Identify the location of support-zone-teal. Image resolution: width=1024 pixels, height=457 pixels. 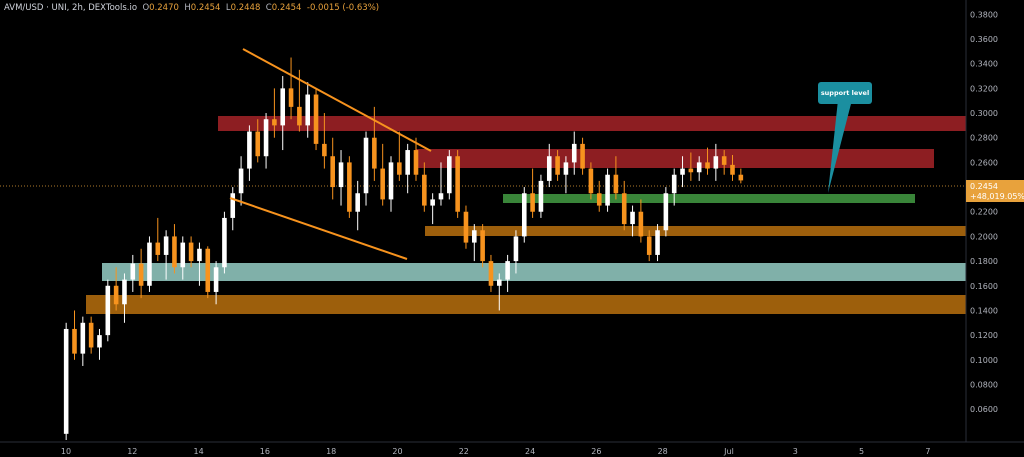
(534, 272).